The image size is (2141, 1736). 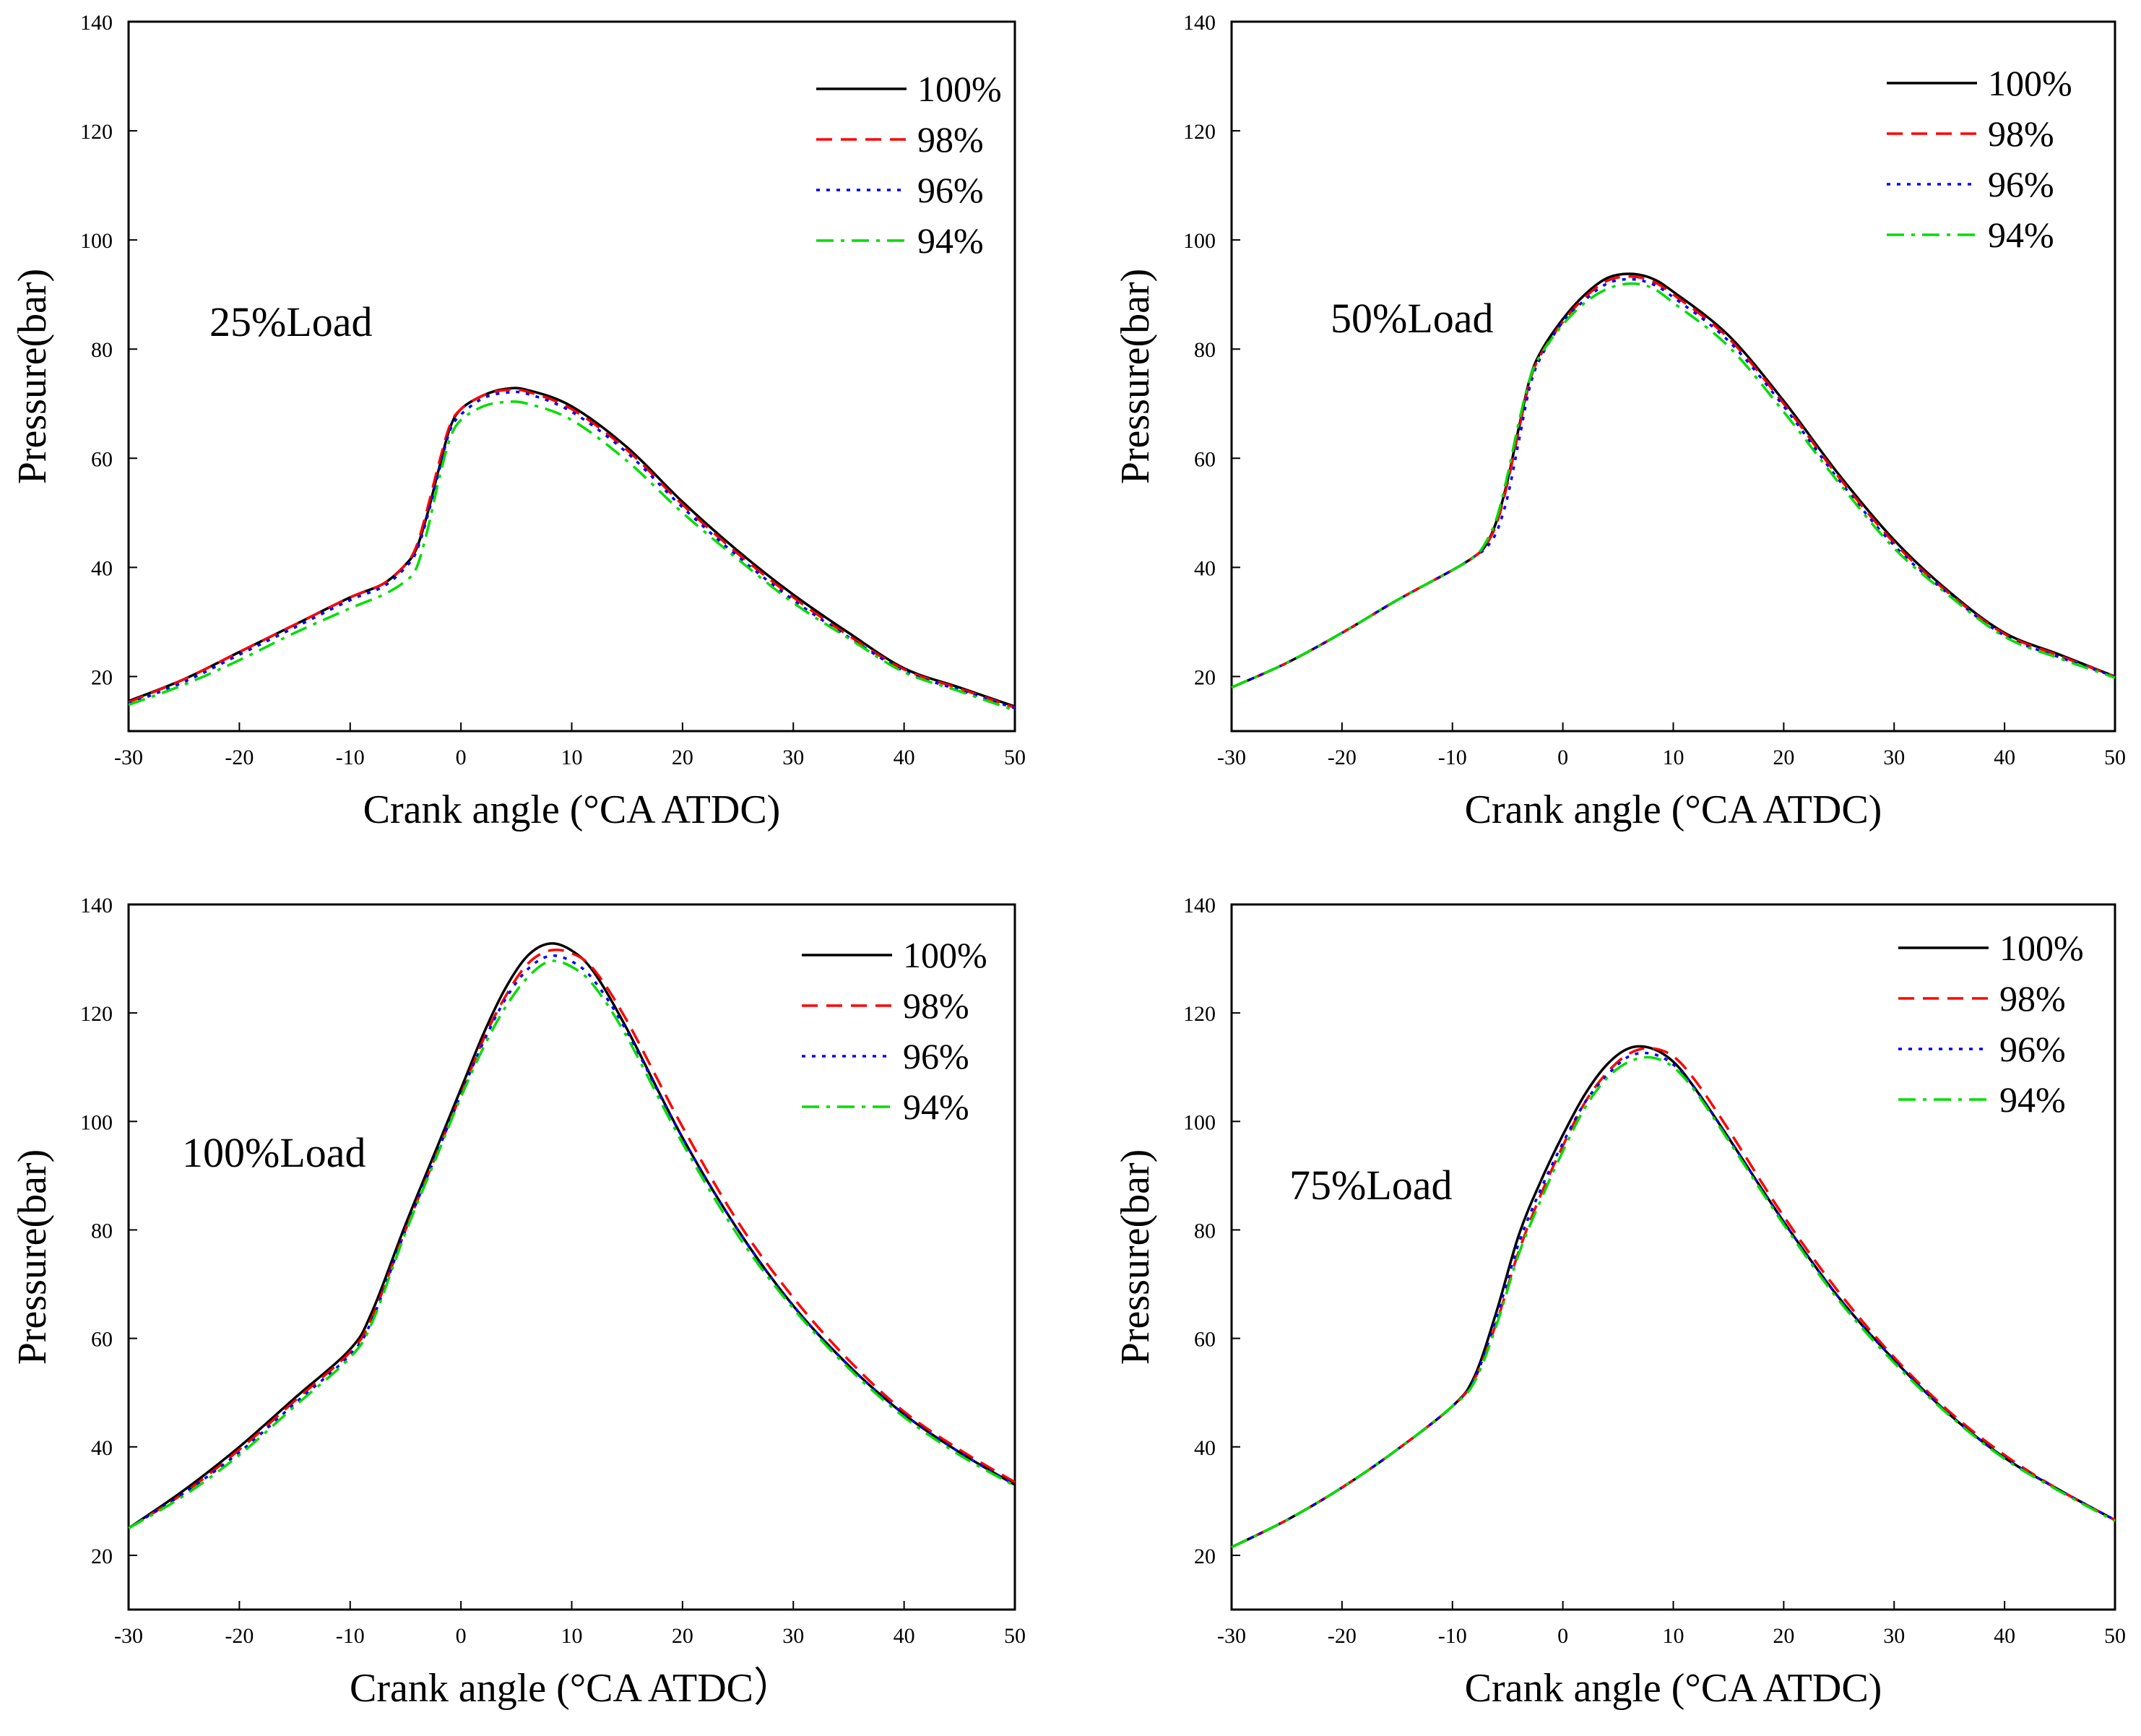 What do you see at coordinates (274, 1152) in the screenshot?
I see `load-annotation: 100%Load` at bounding box center [274, 1152].